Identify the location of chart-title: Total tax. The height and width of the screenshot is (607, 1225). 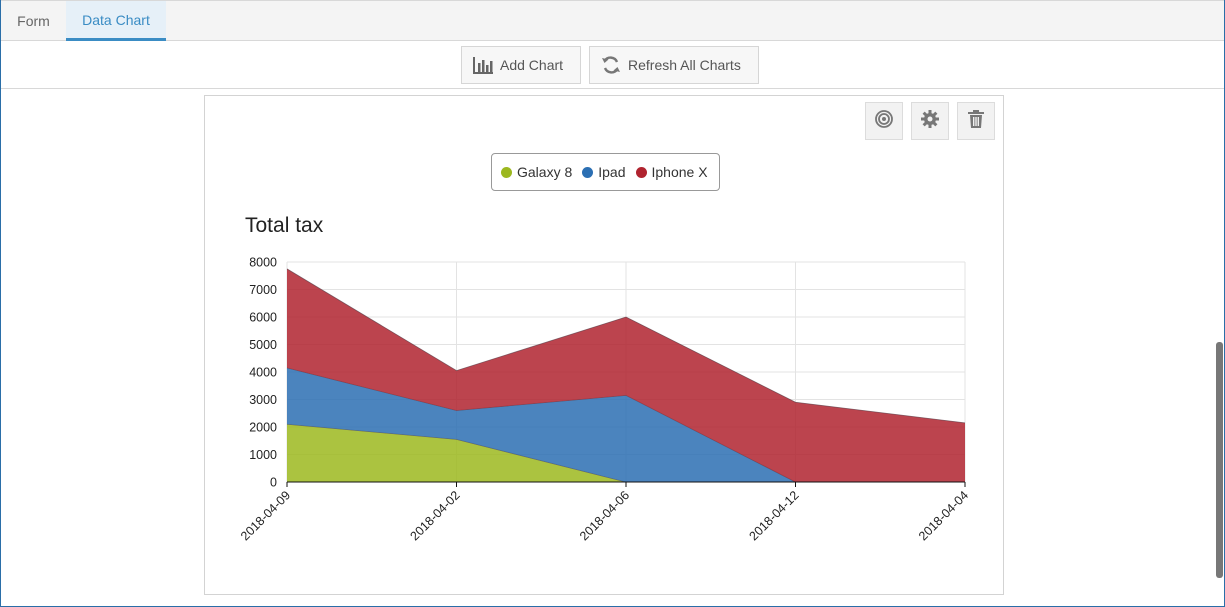
(284, 225).